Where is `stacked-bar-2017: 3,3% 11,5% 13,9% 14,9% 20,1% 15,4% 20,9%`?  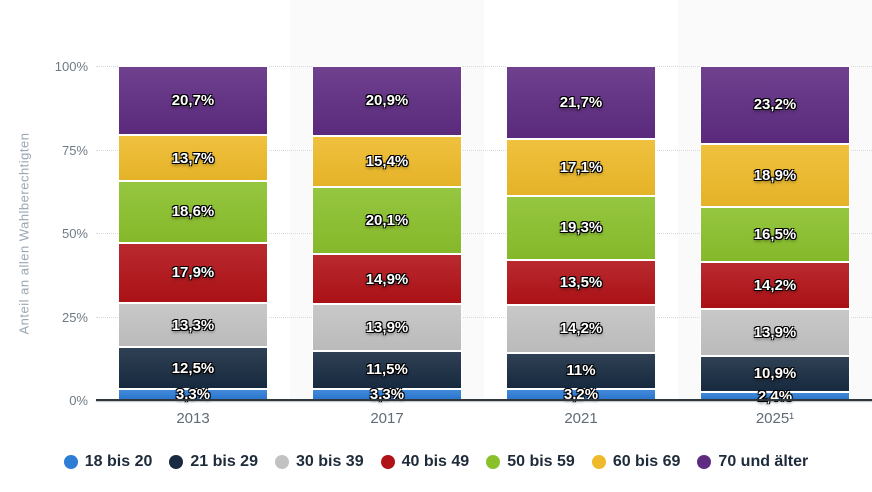 stacked-bar-2017: 3,3% 11,5% 13,9% 14,9% 20,1% 15,4% 20,9% is located at coordinates (387, 234).